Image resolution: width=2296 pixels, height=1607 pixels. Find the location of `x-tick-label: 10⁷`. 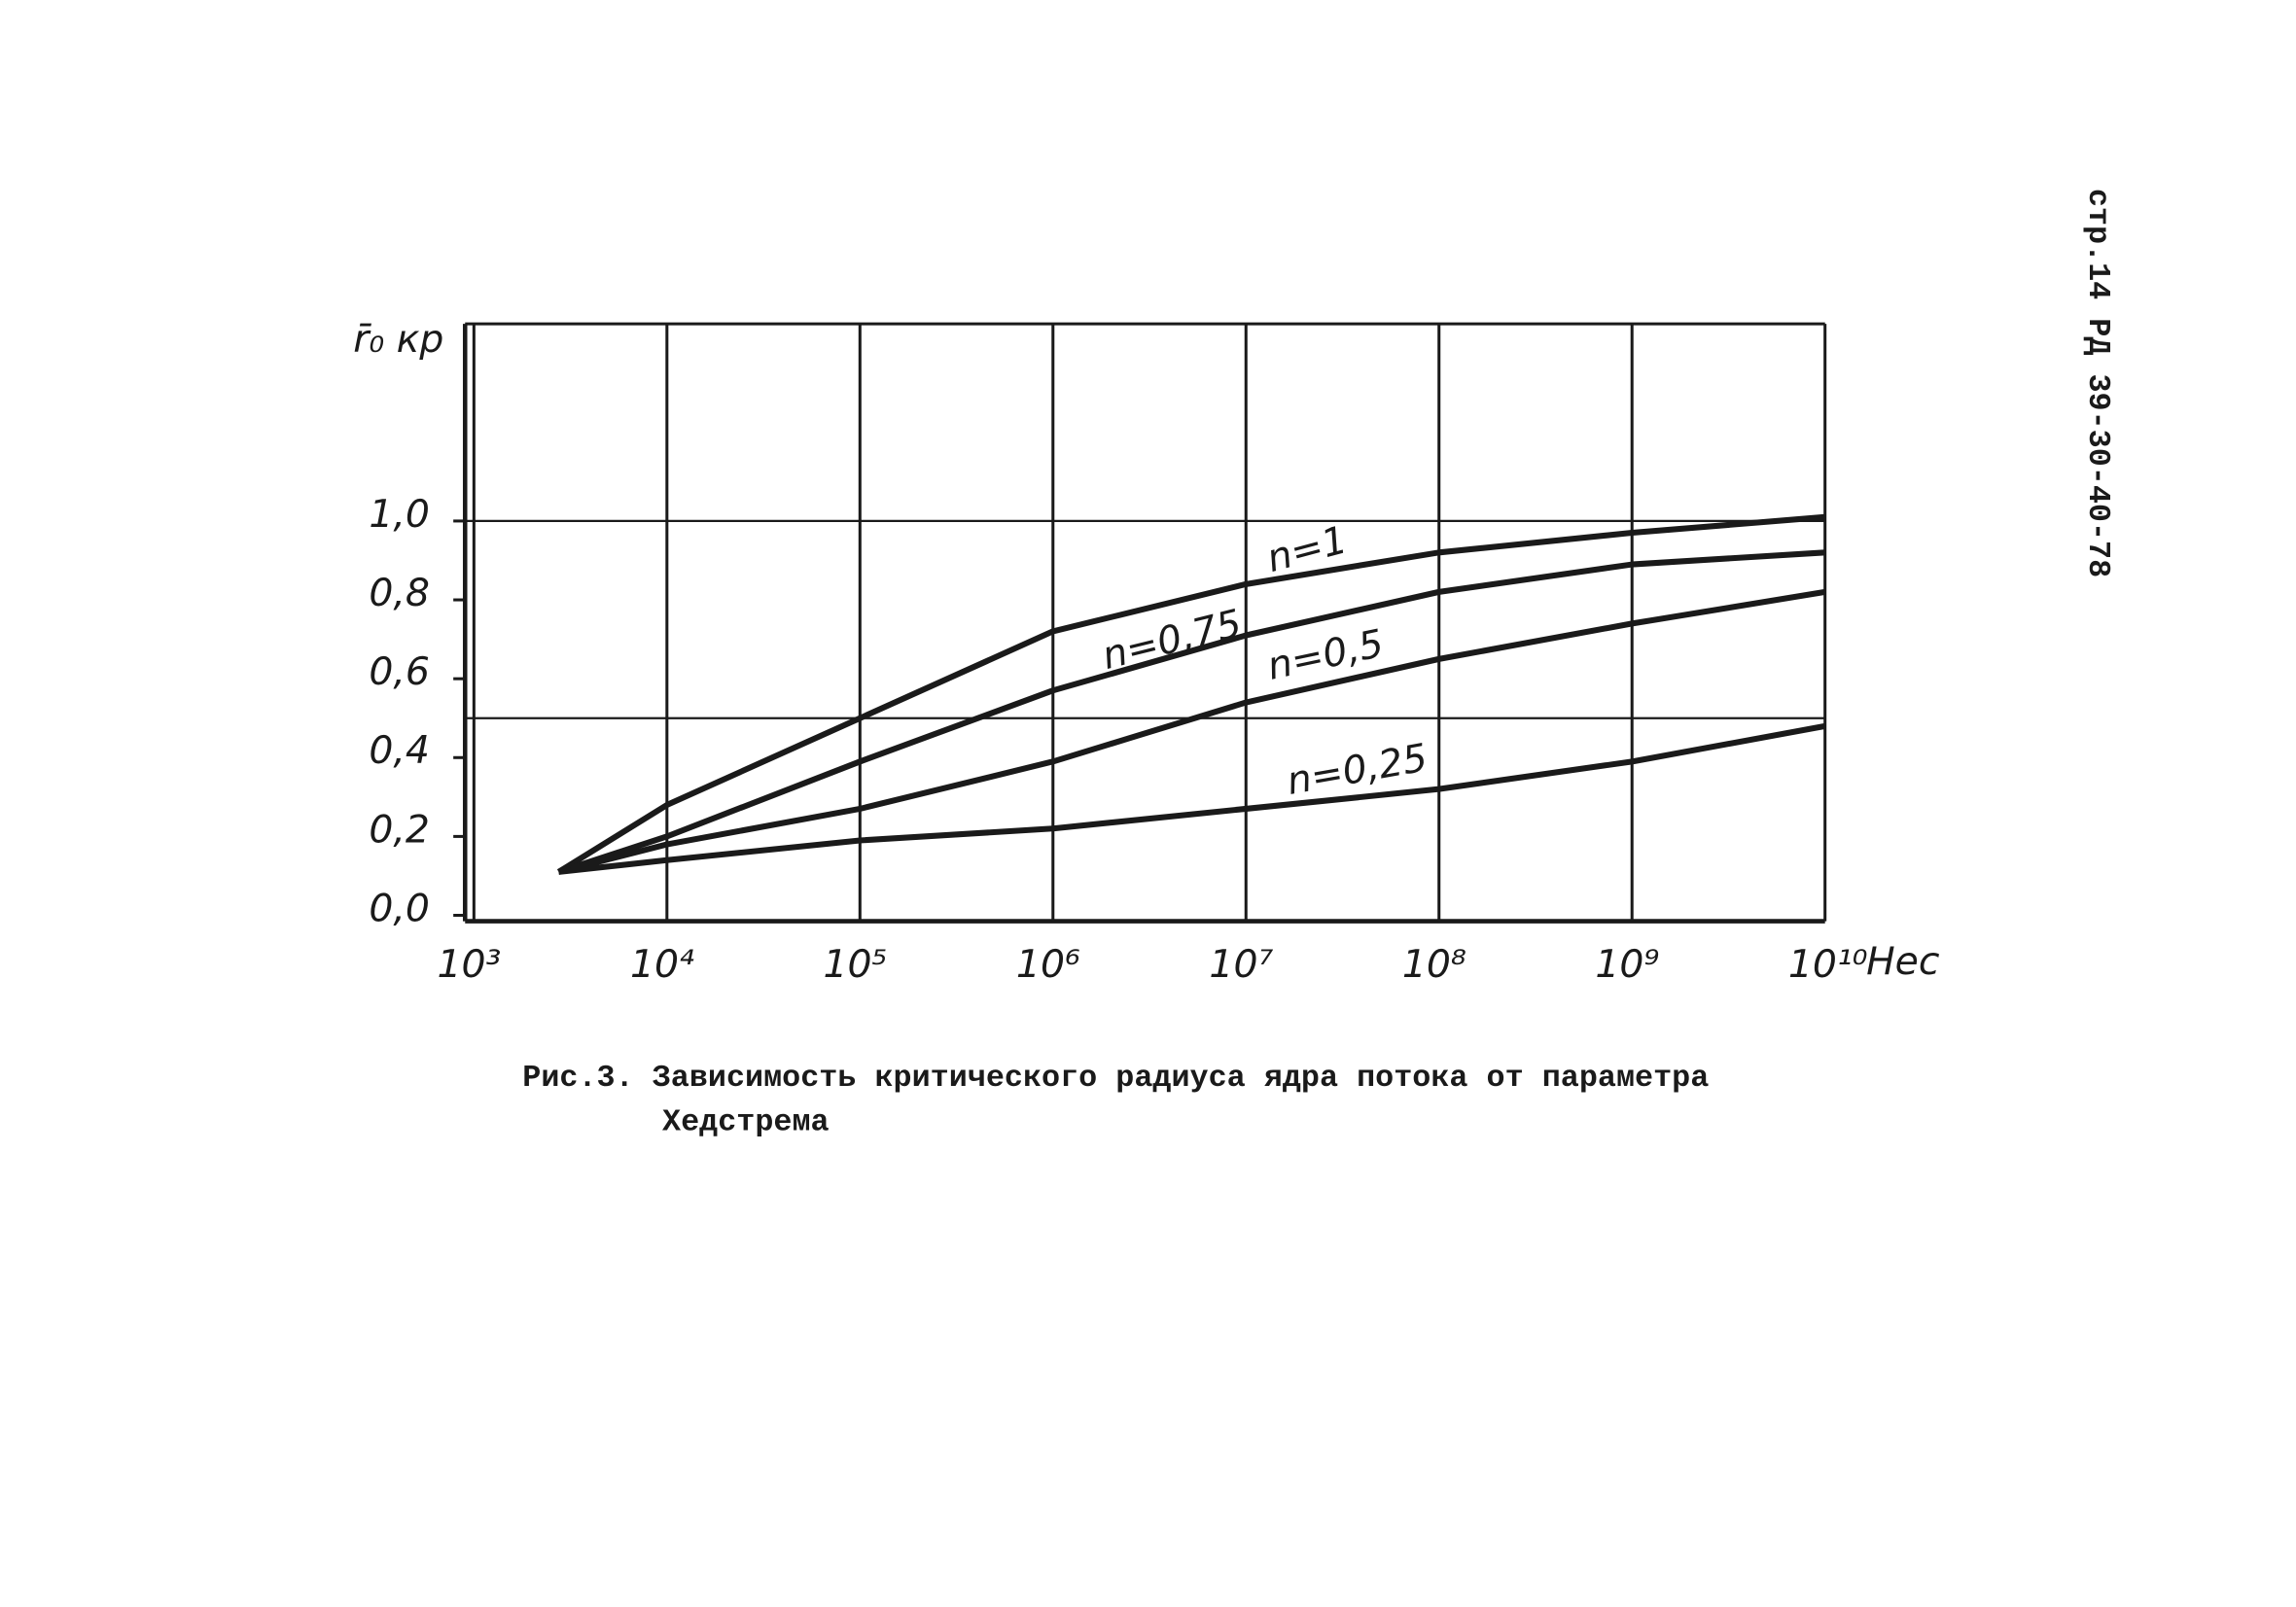

x-tick-label: 10⁷ is located at coordinates (1241, 965).